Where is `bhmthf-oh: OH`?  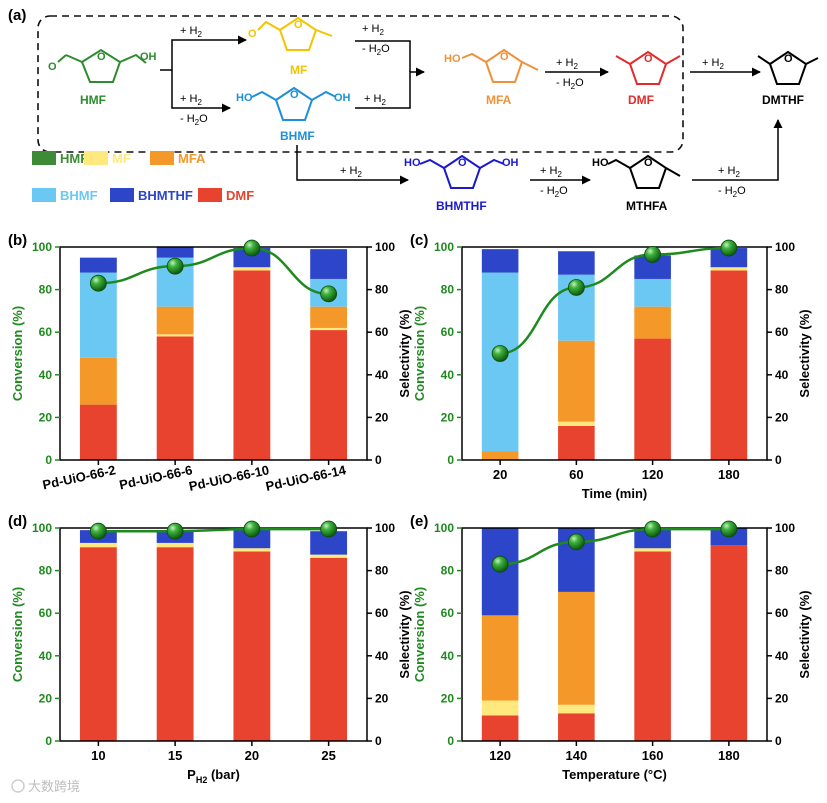 bhmthf-oh: OH is located at coordinates (510, 163).